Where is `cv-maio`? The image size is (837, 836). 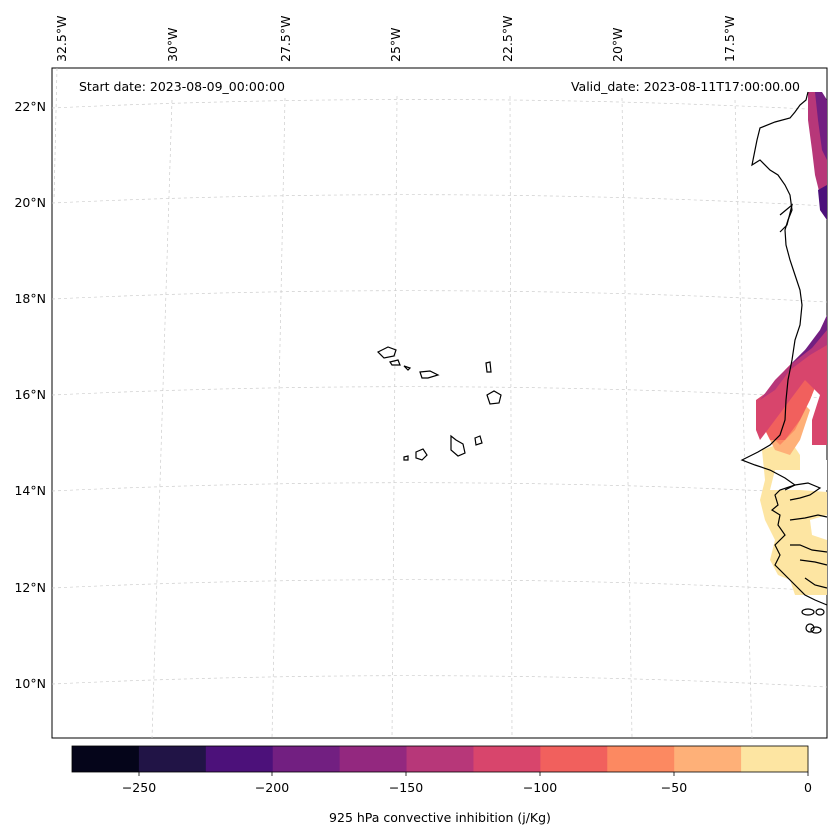
cv-maio is located at coordinates (478, 440).